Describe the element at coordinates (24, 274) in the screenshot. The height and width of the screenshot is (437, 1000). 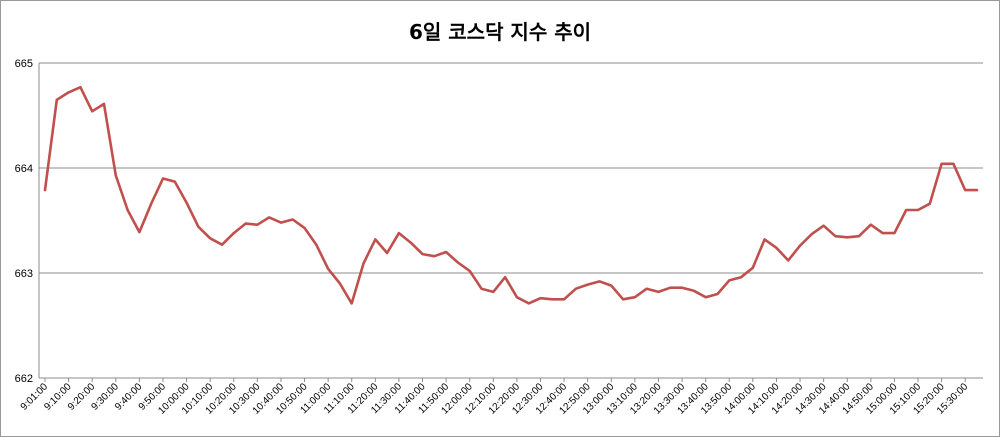
I see `y-tick-label: 663` at that location.